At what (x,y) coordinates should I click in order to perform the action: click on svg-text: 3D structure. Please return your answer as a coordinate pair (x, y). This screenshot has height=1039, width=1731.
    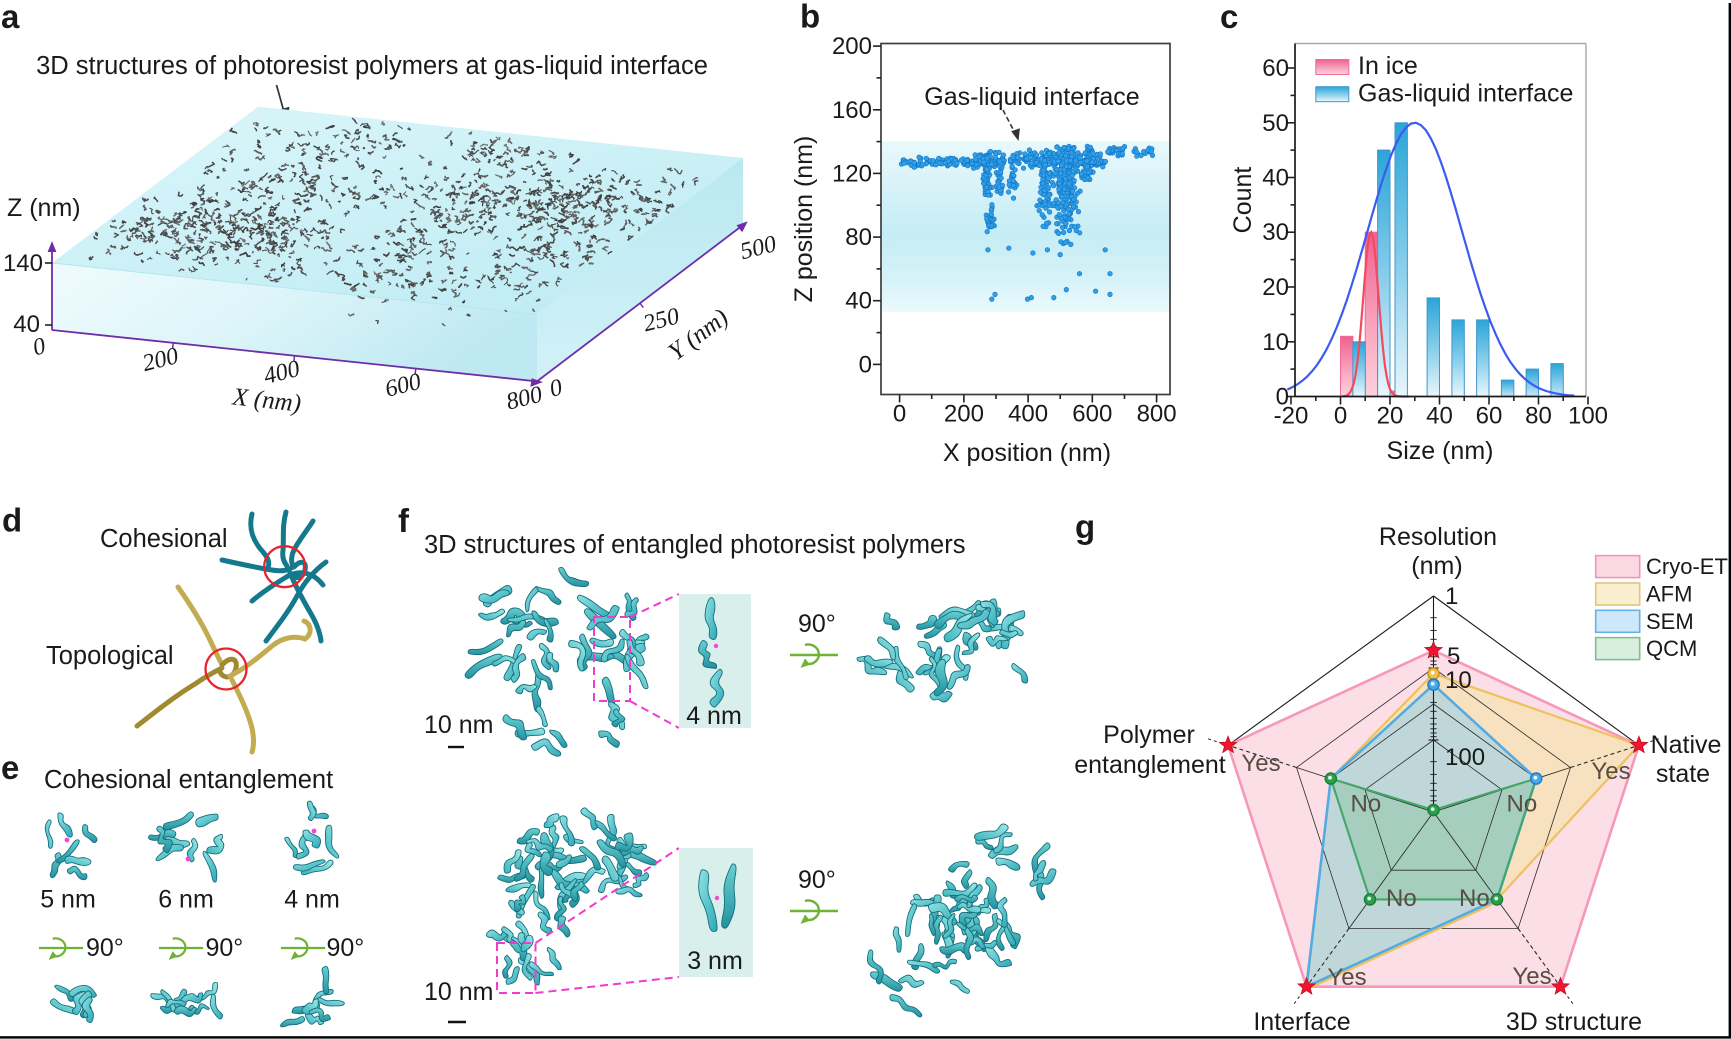
    Looking at the image, I should click on (1574, 1022).